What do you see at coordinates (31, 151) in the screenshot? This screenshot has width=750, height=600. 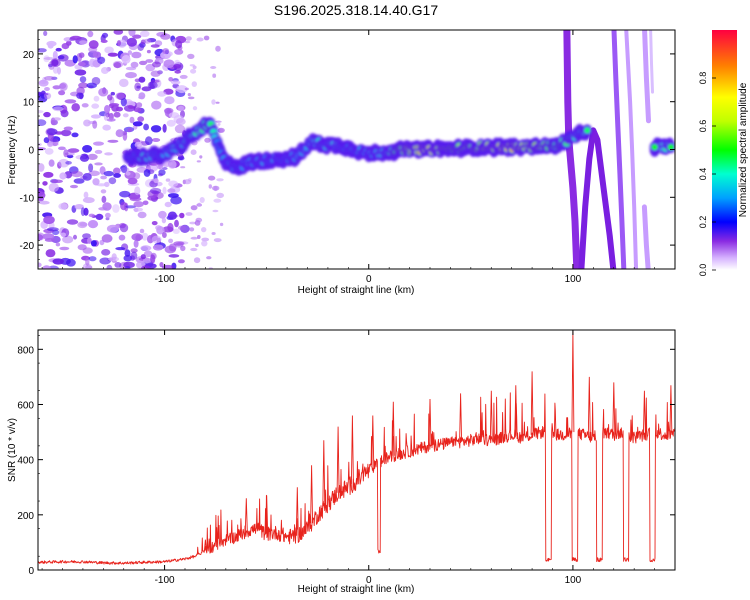 I see `y-tick-label: 0` at bounding box center [31, 151].